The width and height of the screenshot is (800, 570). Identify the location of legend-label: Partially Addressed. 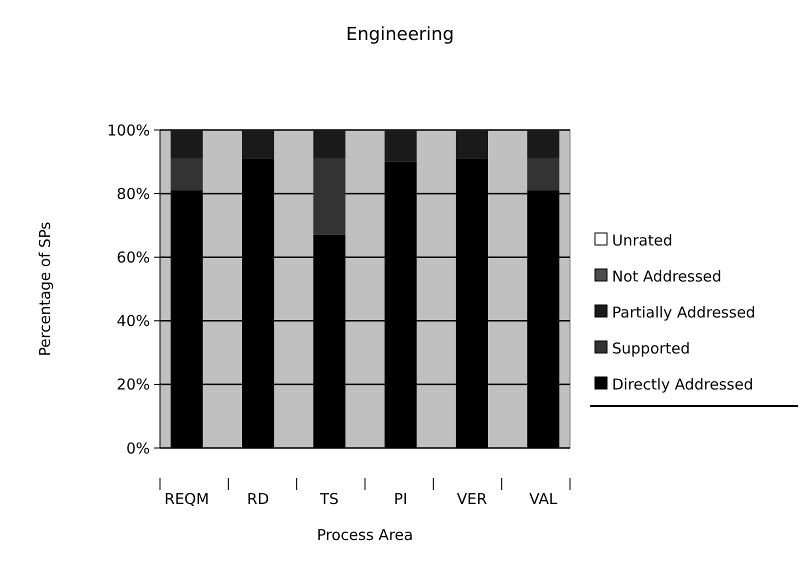
(684, 312).